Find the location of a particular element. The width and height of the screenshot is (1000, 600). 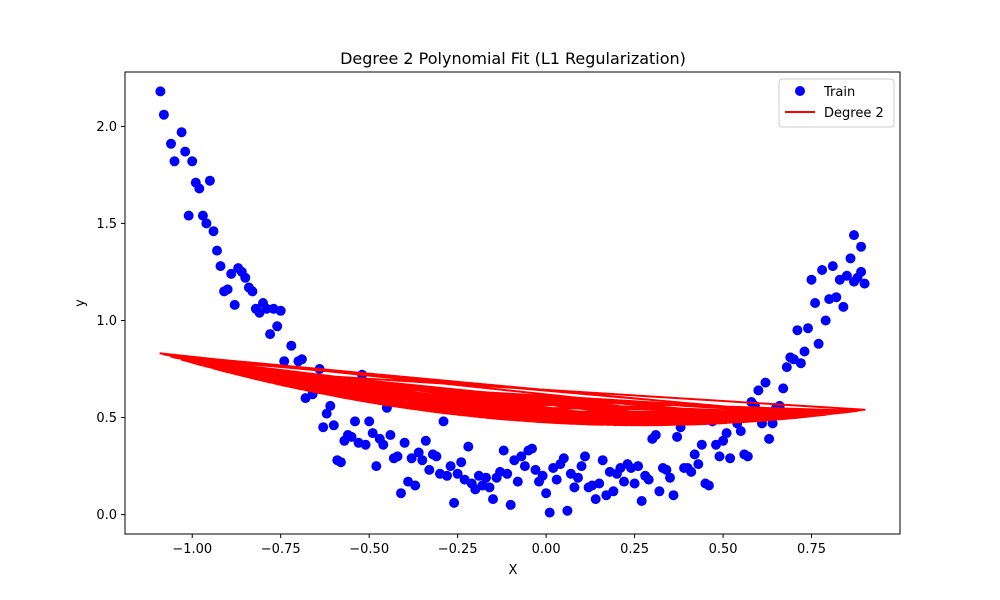

x-tick-label-0: −1.00 is located at coordinates (192, 549).